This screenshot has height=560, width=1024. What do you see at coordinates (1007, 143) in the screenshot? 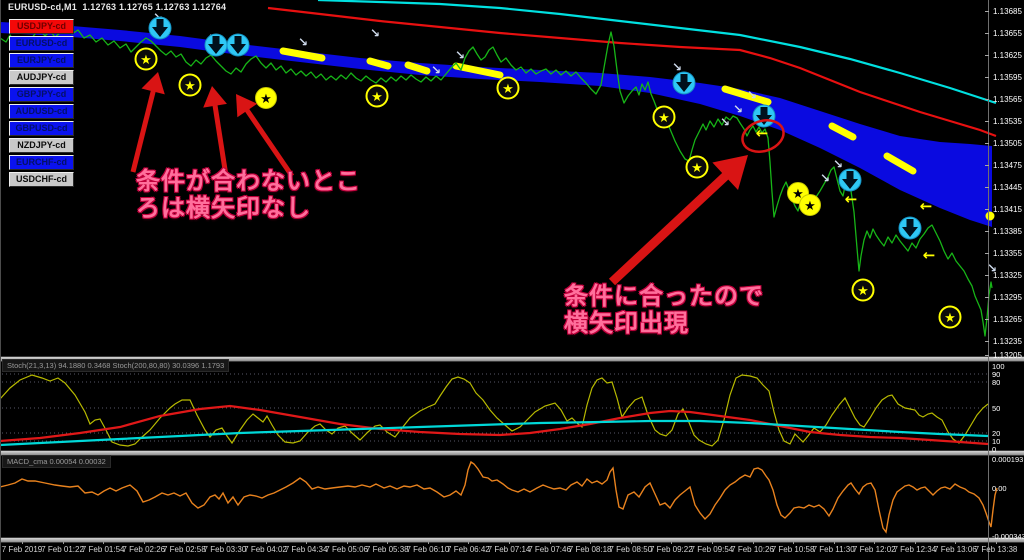
I see `price-scale-label: 1.13505` at bounding box center [1007, 143].